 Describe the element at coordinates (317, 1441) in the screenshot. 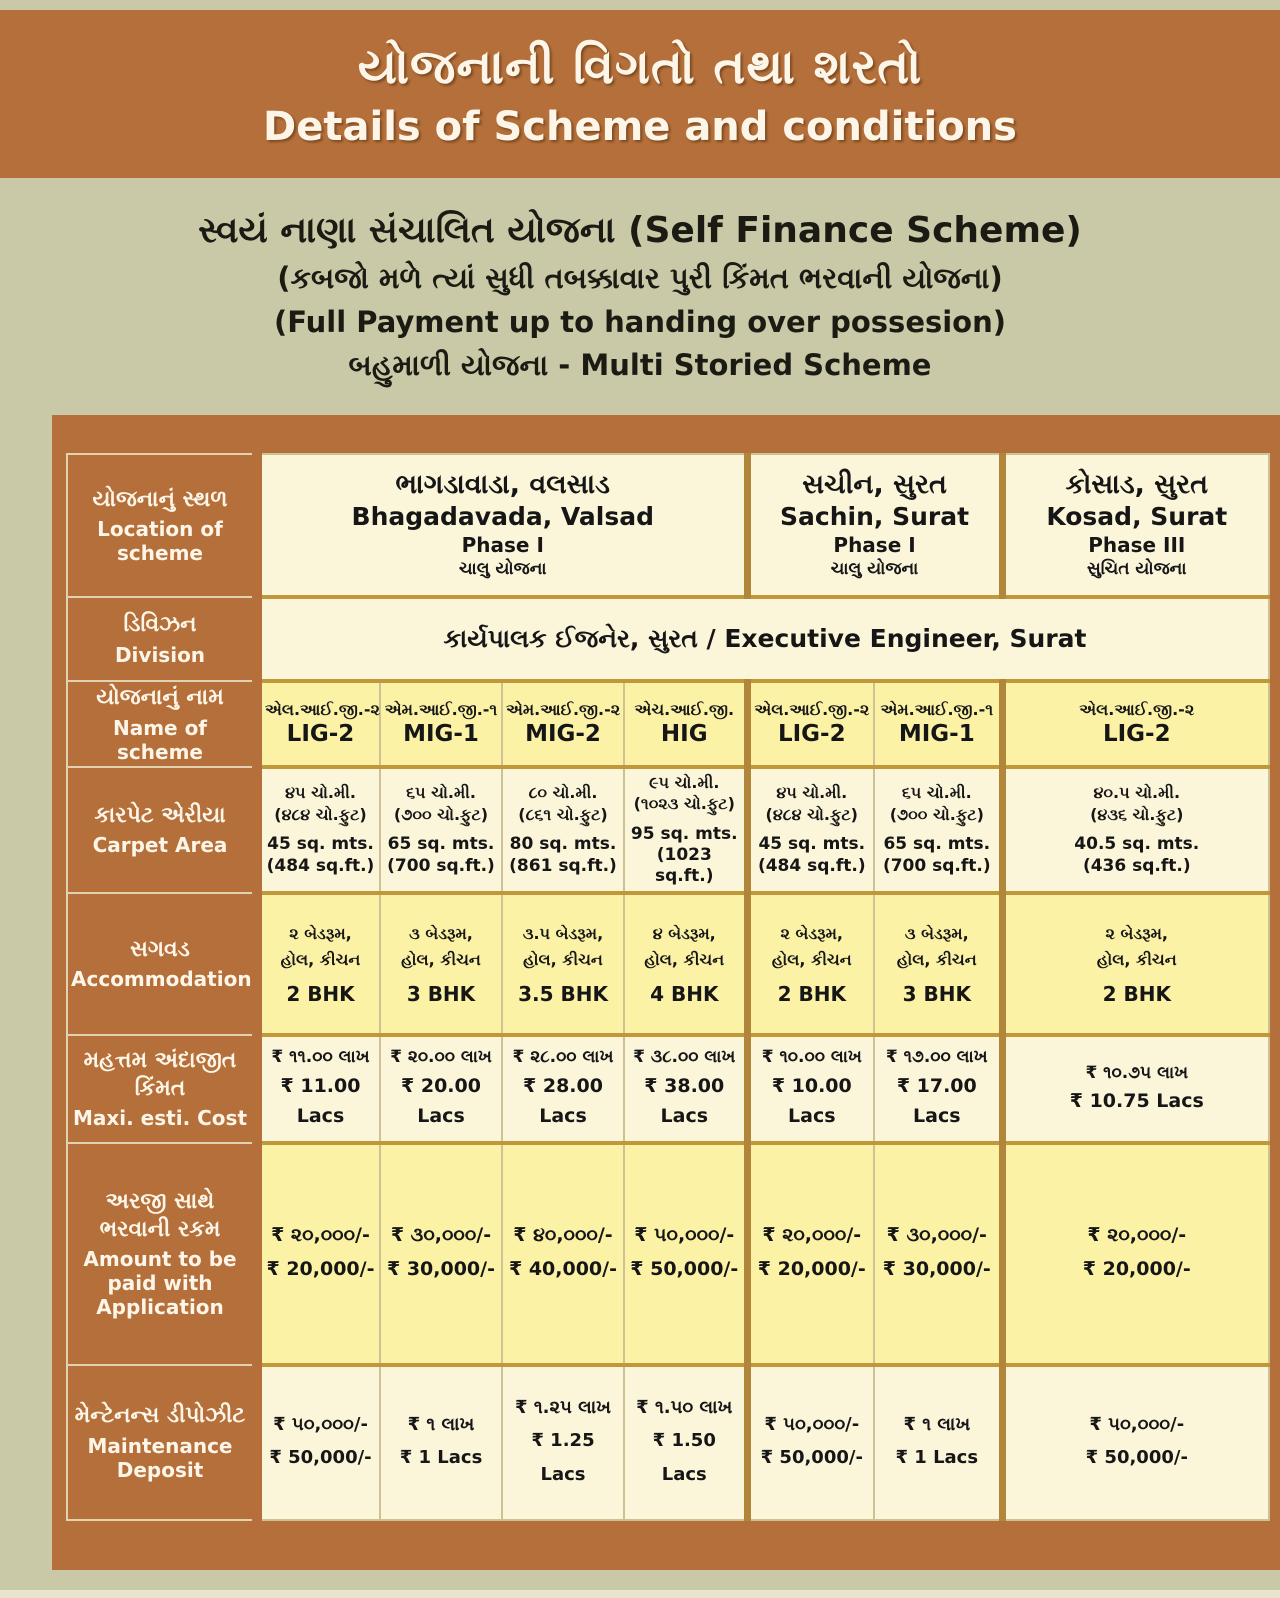

I see `cell-deposit-0: ₹ ૫૦,૦૦૦/- ₹ 50,000/-` at that location.